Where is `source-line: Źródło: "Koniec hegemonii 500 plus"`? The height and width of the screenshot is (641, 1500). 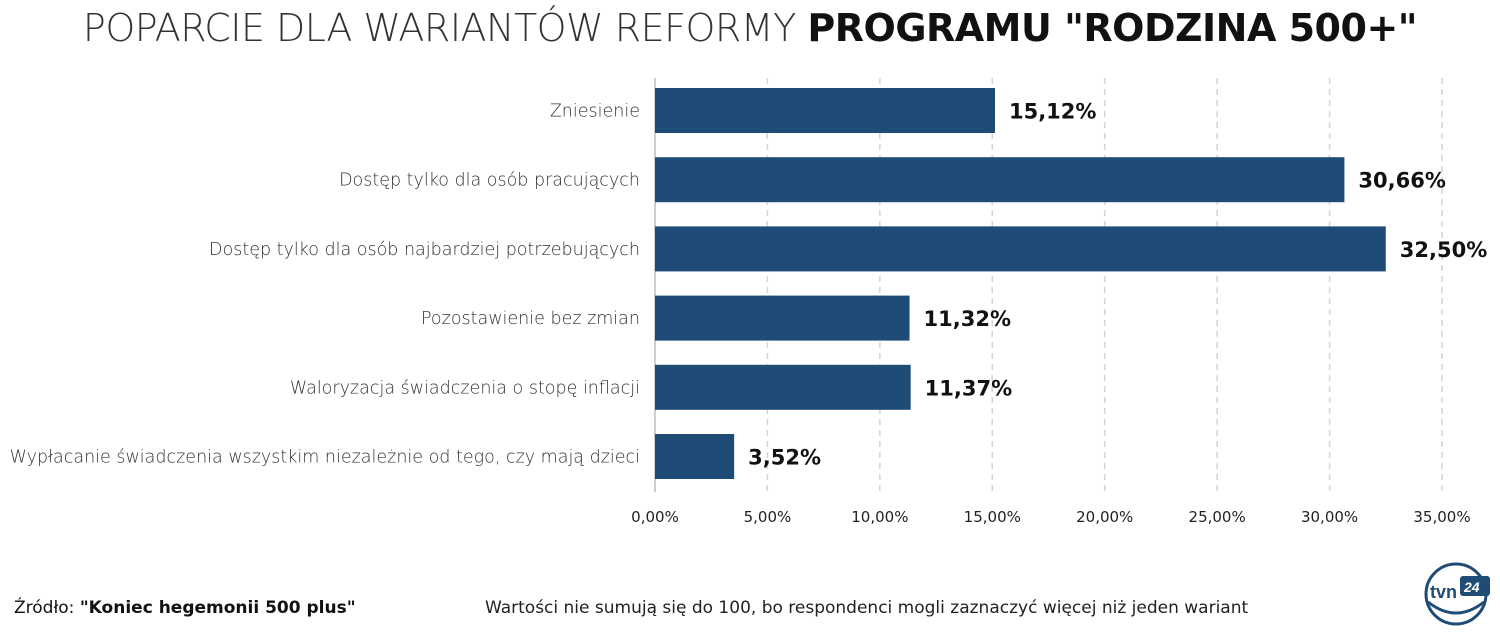 source-line: Źródło: "Koniec hegemonii 500 plus" is located at coordinates (185, 608).